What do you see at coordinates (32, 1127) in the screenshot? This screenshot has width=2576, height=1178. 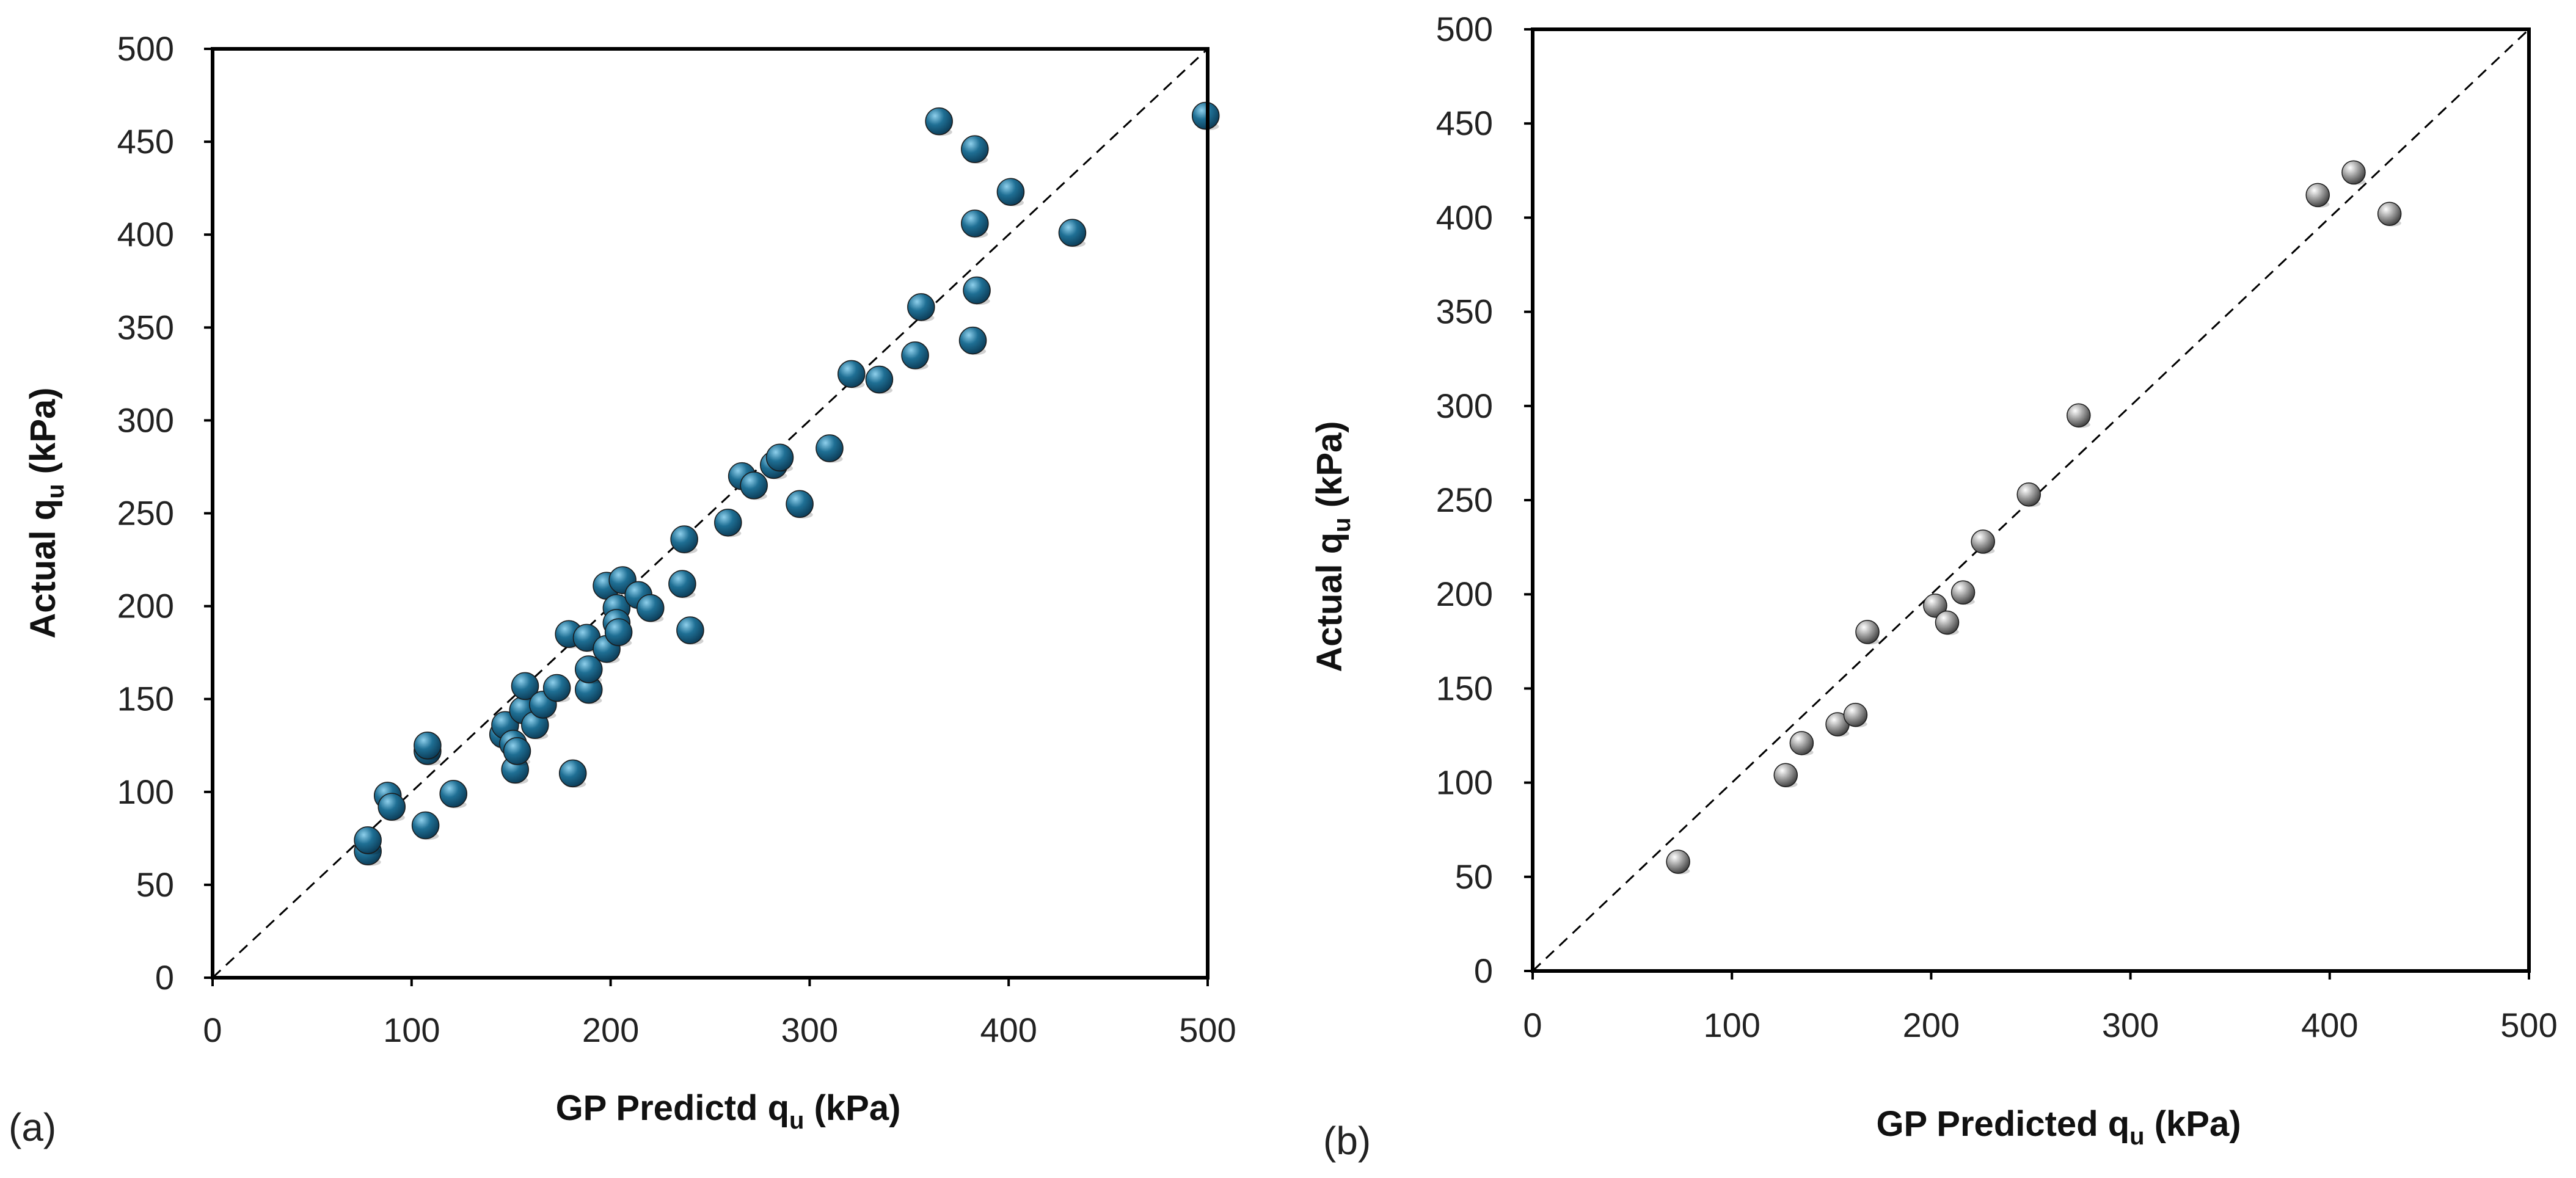 I see `panel-label-a: (a)` at bounding box center [32, 1127].